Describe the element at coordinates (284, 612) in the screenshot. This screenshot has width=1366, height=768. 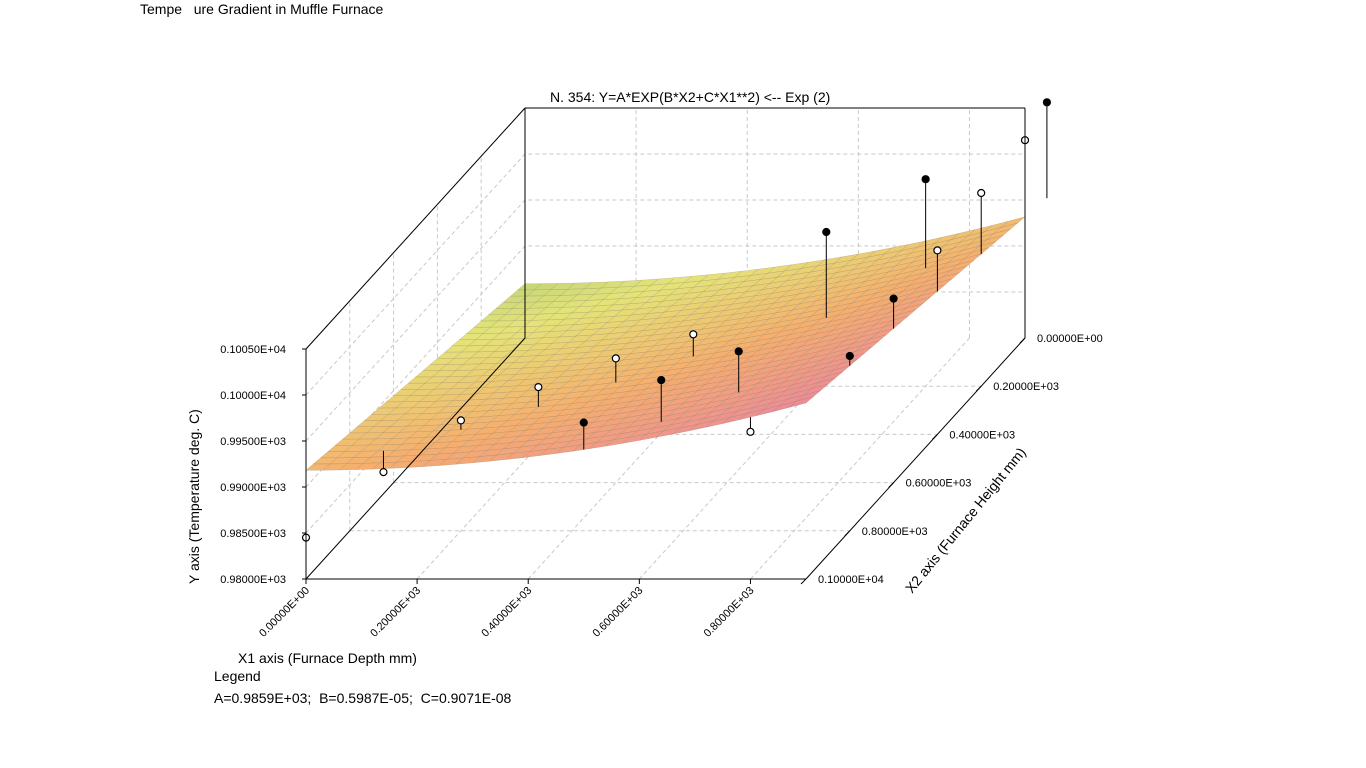
I see `x1-tick-label: 0.00000E+00` at that location.